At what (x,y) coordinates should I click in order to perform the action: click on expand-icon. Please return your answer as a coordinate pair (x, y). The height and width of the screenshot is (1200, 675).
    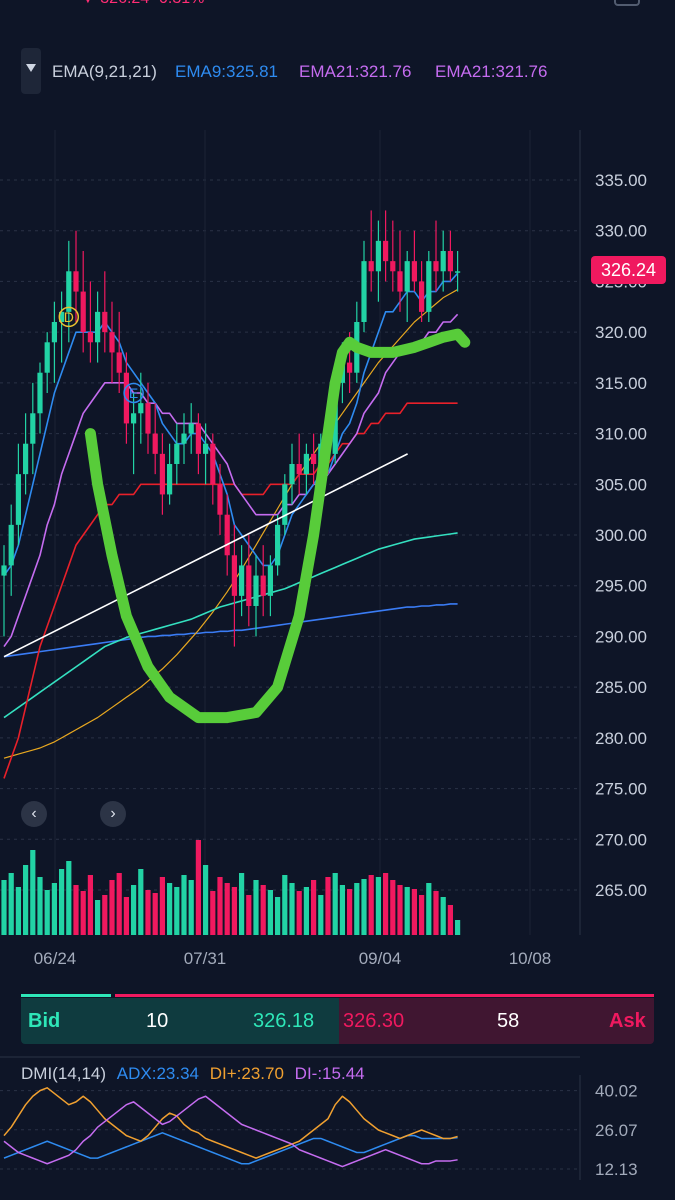
    Looking at the image, I should click on (627, 3).